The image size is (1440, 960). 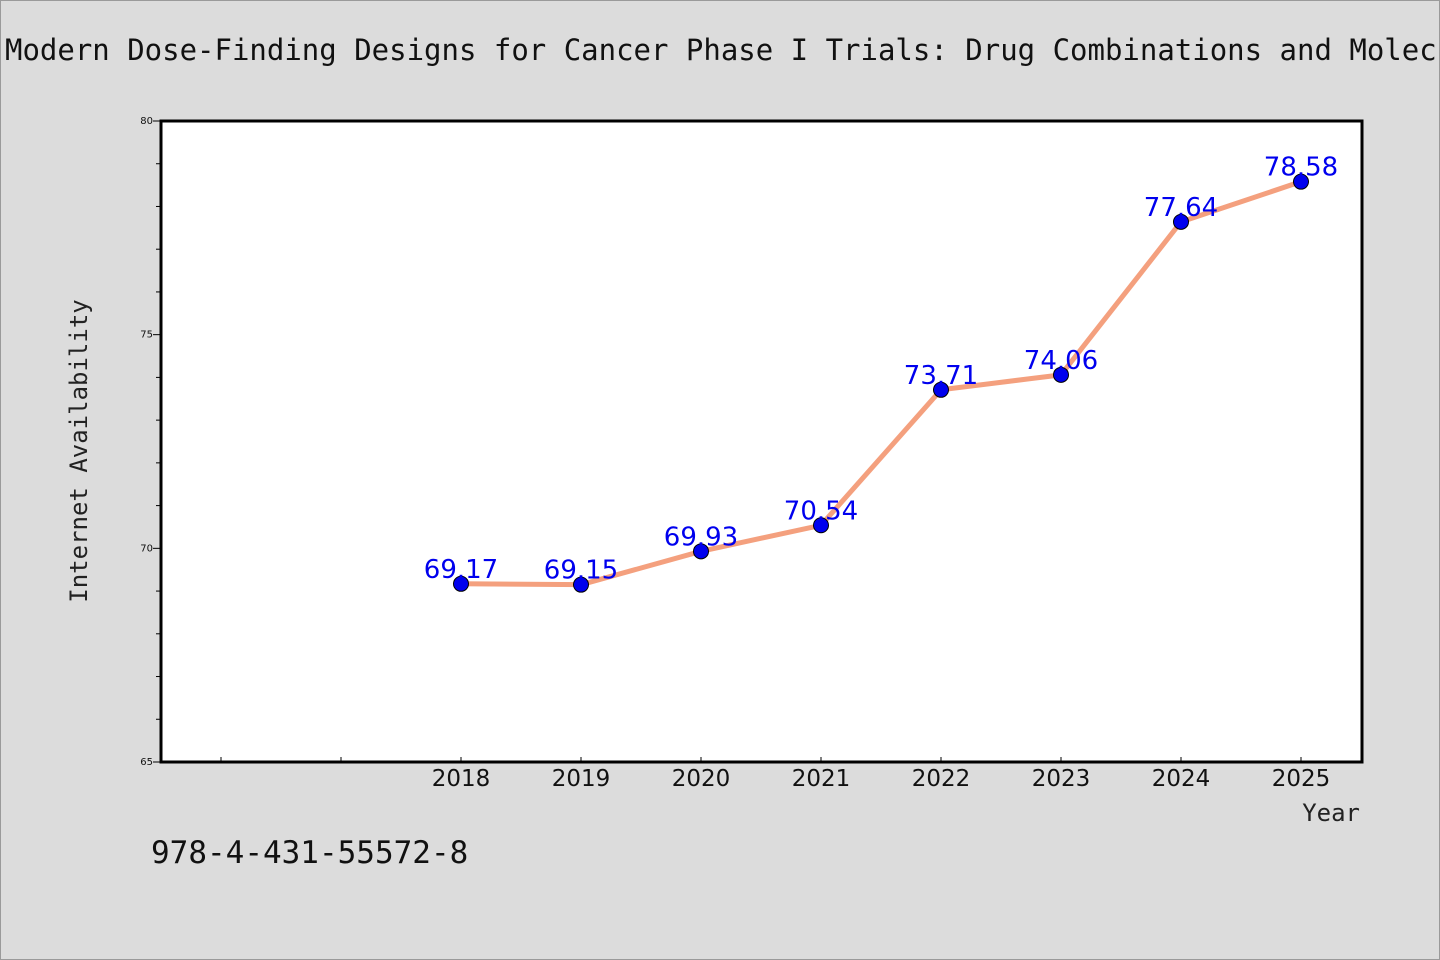 I want to click on x-tick-label: 2023, so click(x=1061, y=779).